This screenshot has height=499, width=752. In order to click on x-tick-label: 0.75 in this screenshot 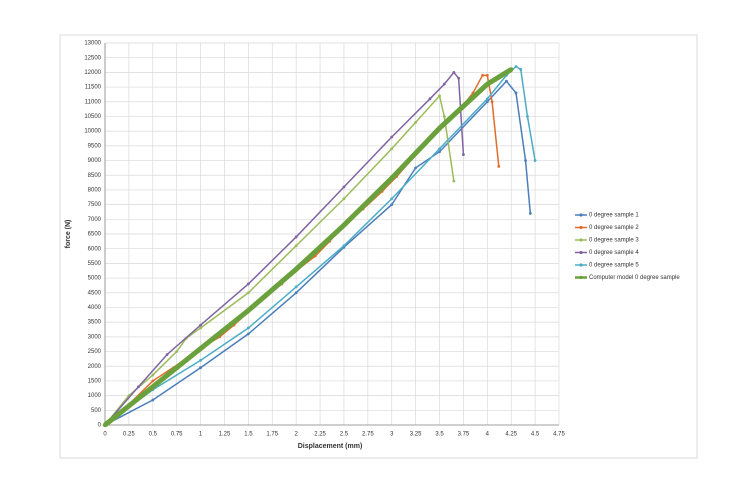, I will do `click(177, 435)`.